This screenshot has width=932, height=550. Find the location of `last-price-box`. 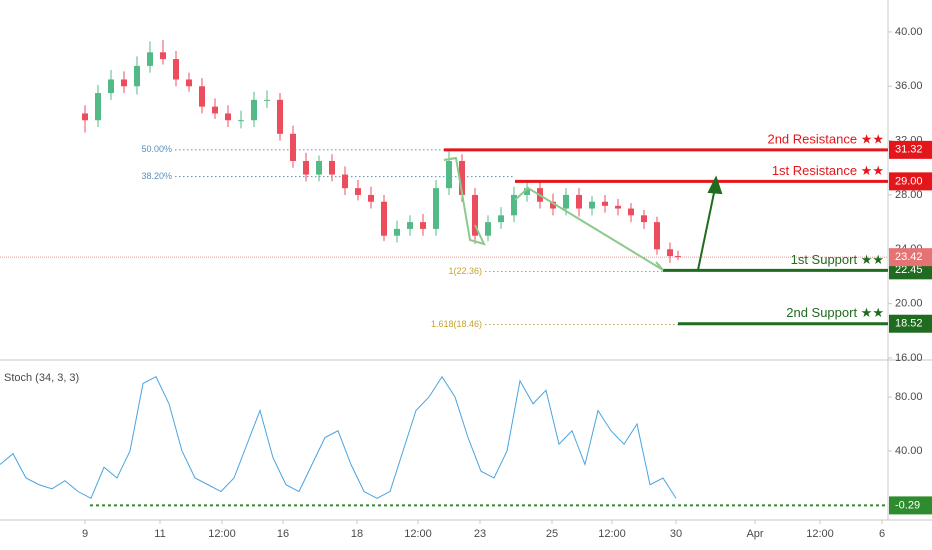

last-price-box is located at coordinates (910, 257).